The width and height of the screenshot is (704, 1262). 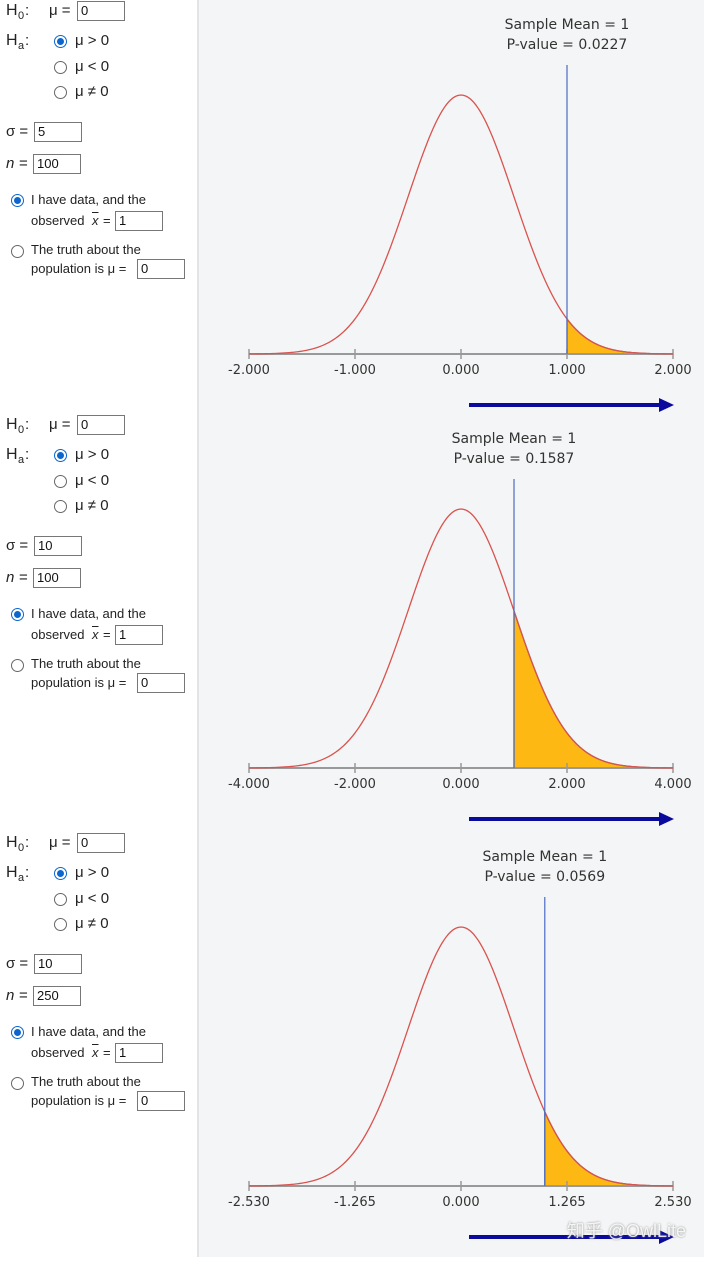 I want to click on x-tick-label: 1.000, so click(x=566, y=370).